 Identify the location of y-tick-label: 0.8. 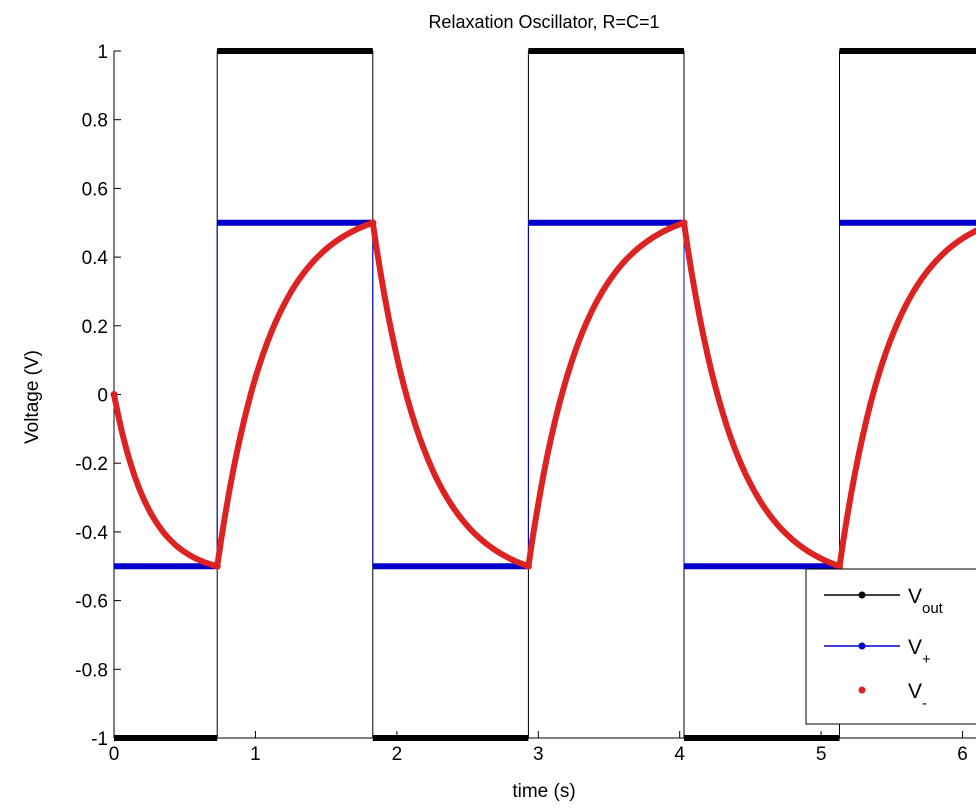
(95, 121).